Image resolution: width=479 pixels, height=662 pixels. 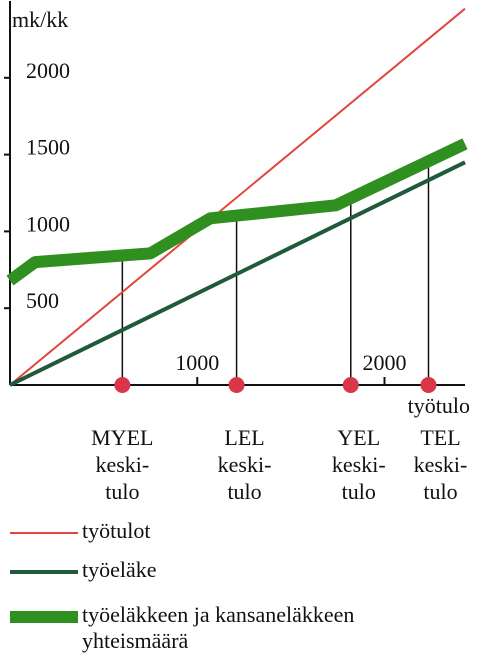 What do you see at coordinates (42, 300) in the screenshot?
I see `y-tick-label: 500` at bounding box center [42, 300].